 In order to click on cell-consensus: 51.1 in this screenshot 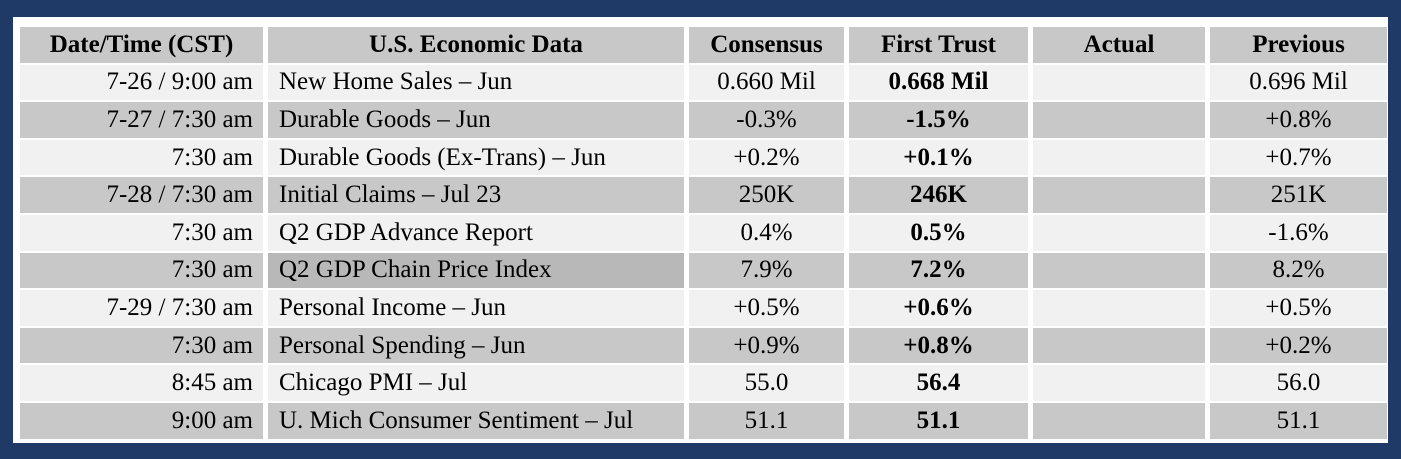, I will do `click(766, 420)`.